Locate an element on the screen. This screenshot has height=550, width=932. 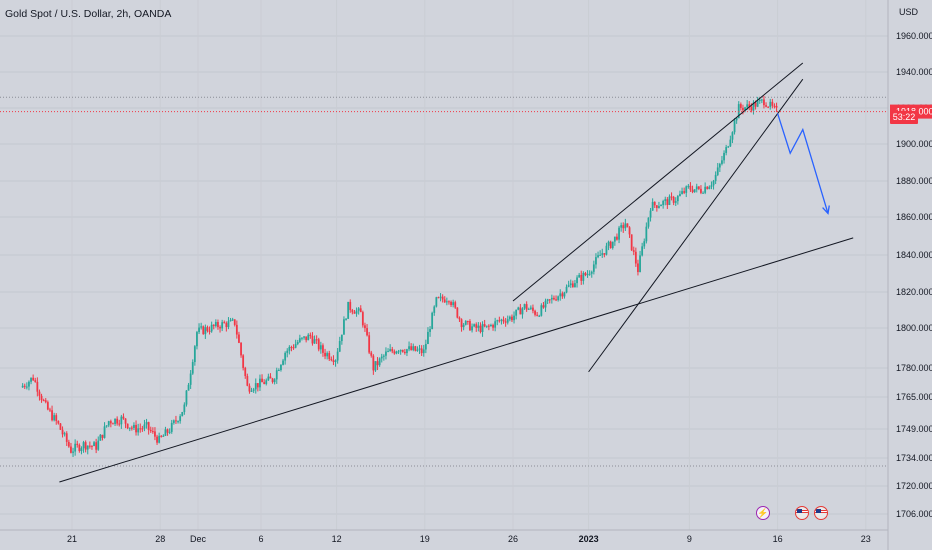
bolt-icon: ⚡ is located at coordinates (763, 513).